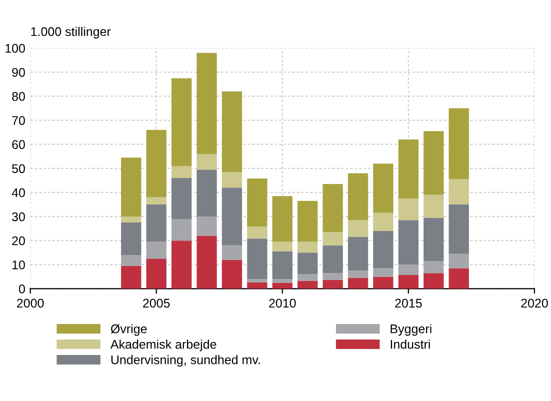 This screenshot has width=551, height=401. I want to click on x-tick-label: 2000, so click(30, 303).